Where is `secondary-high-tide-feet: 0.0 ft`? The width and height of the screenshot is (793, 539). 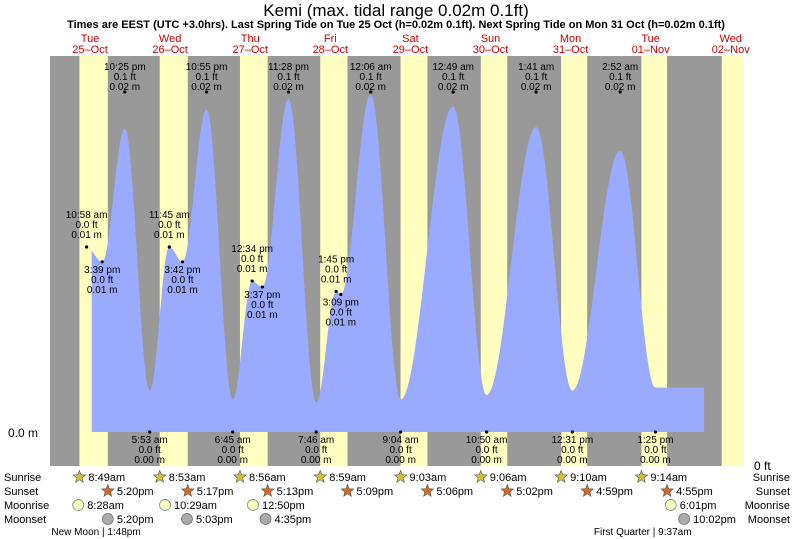 secondary-high-tide-feet: 0.0 ft is located at coordinates (252, 259).